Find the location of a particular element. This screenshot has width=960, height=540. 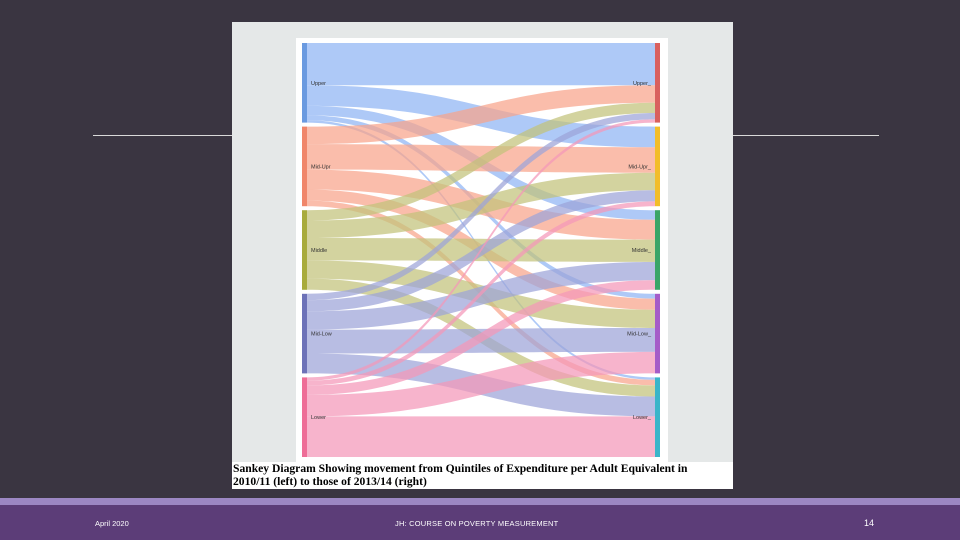

right-node-label: Middle_ is located at coordinates (642, 251).